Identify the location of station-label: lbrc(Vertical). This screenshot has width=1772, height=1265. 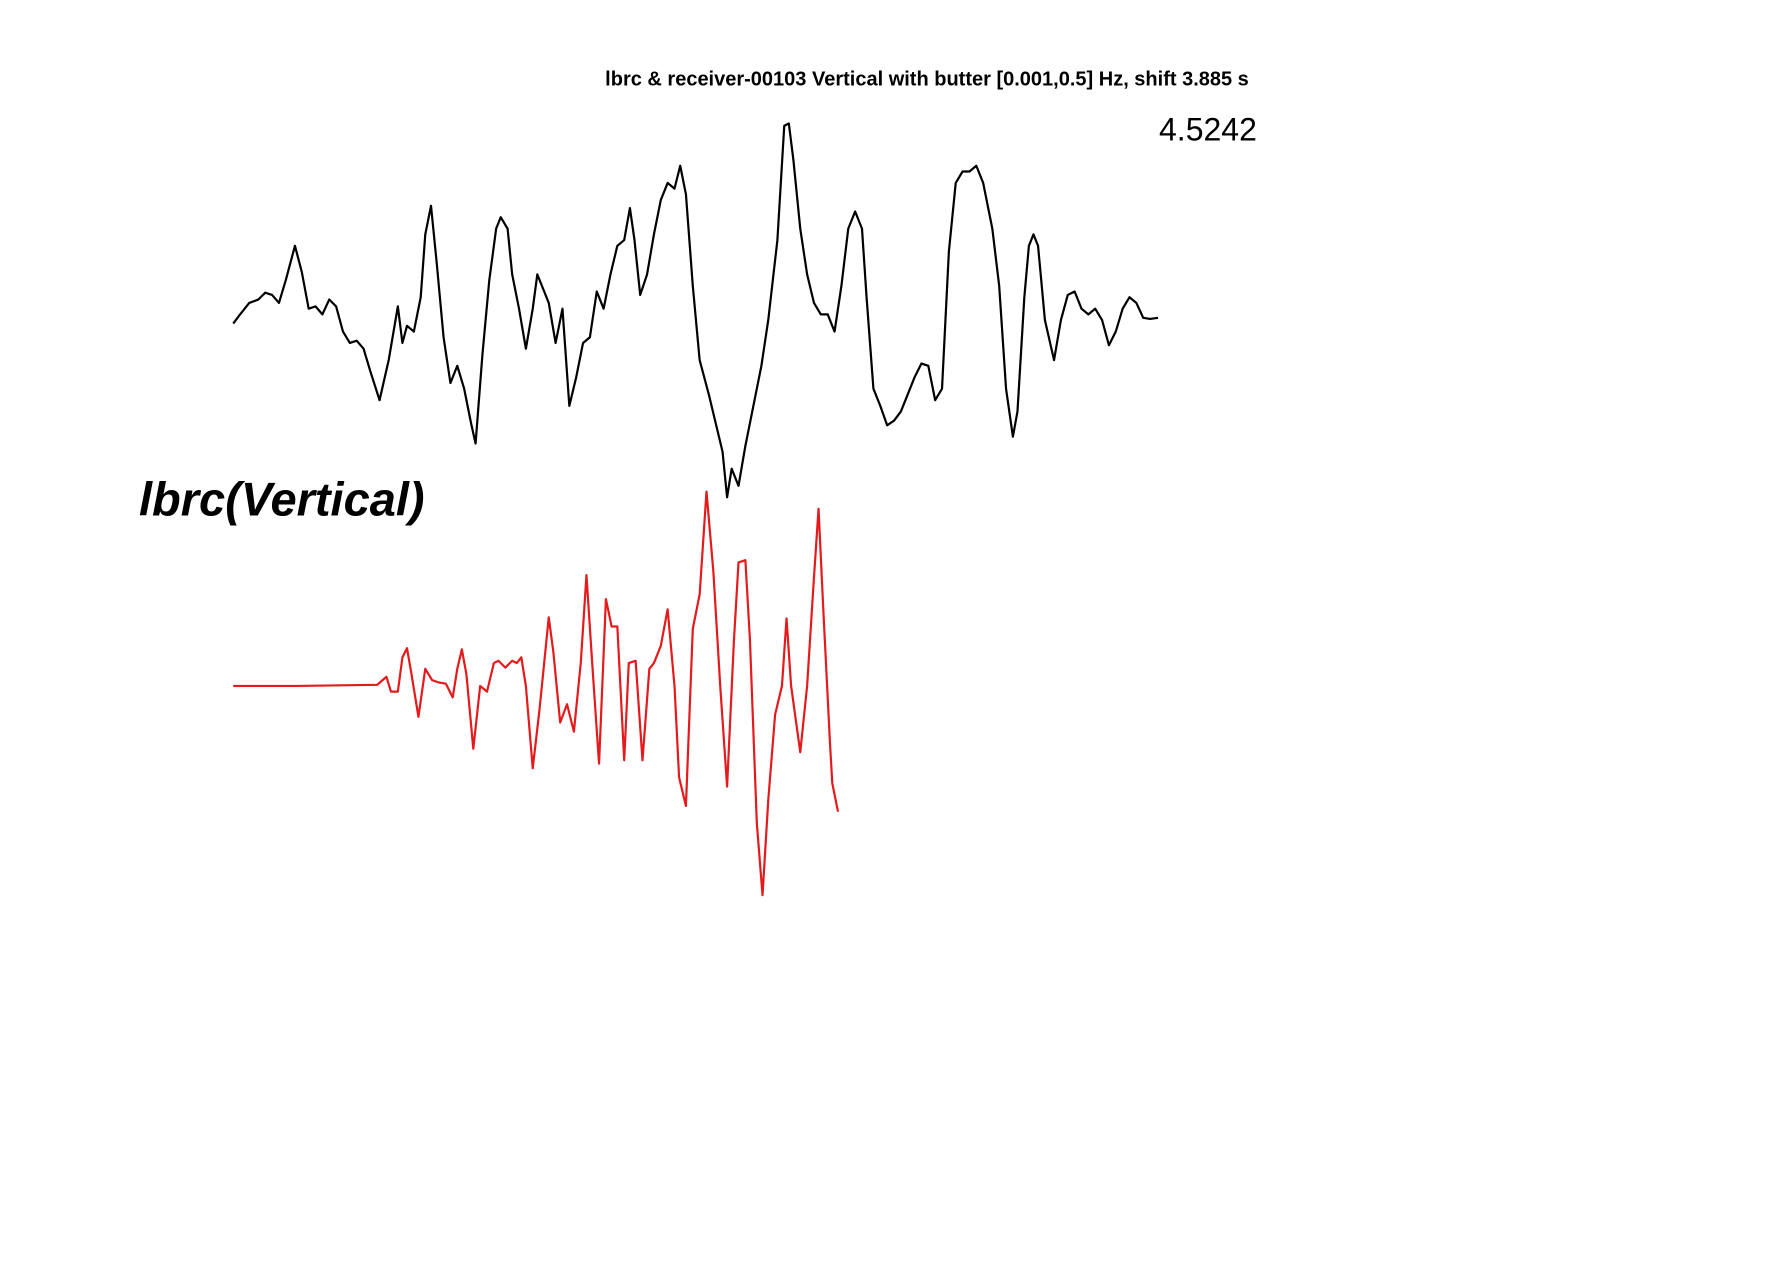
(282, 498).